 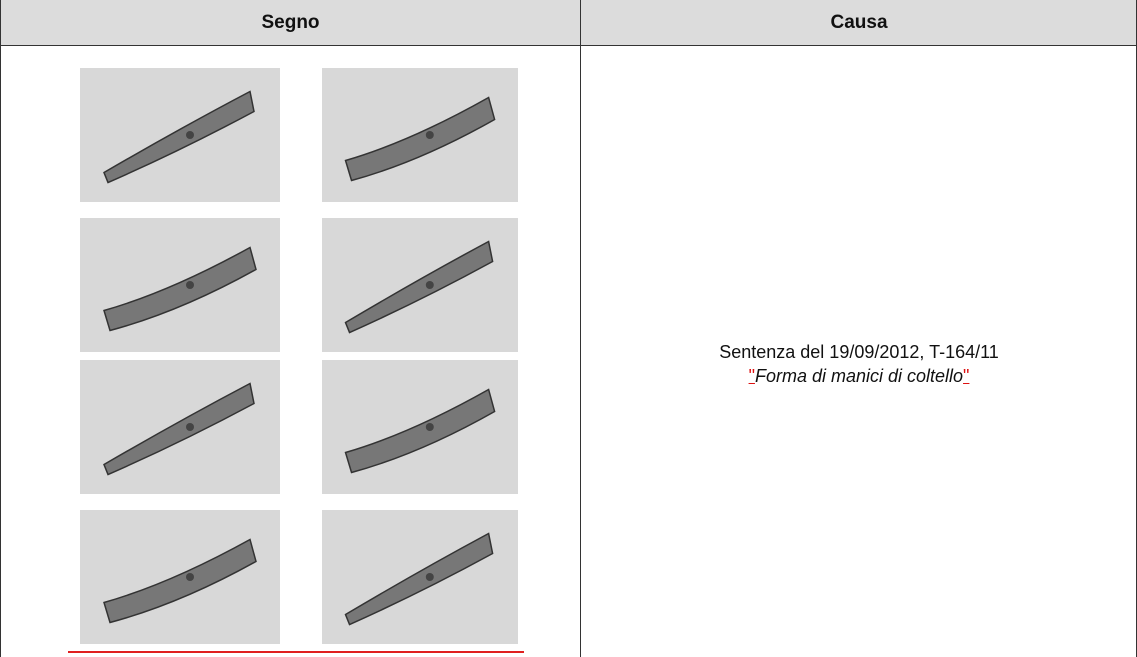 I want to click on case-title: "Forma di manici di coltello", so click(x=859, y=376).